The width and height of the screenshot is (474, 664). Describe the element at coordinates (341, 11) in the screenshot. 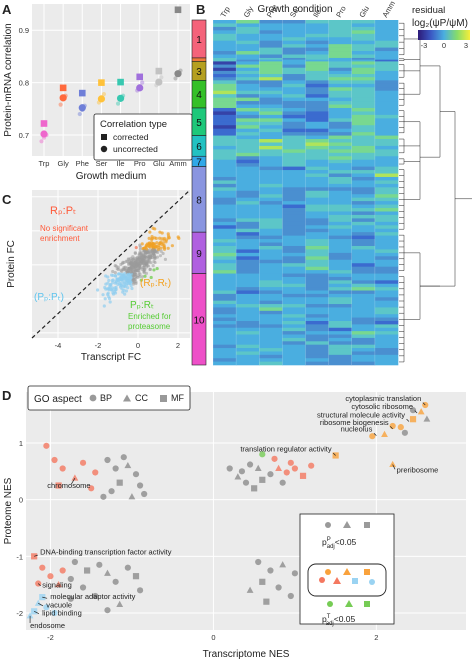

I see `column-label: Pro` at that location.